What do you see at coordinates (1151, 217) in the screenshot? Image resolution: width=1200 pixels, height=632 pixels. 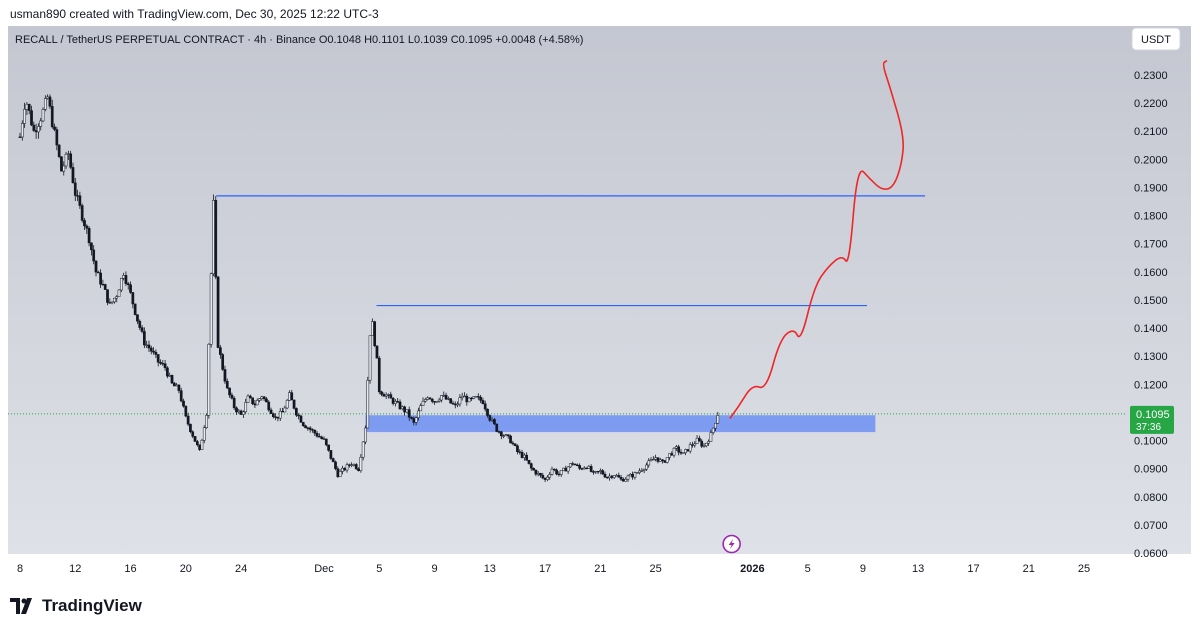 I see `y-tick-label: 0.1800` at bounding box center [1151, 217].